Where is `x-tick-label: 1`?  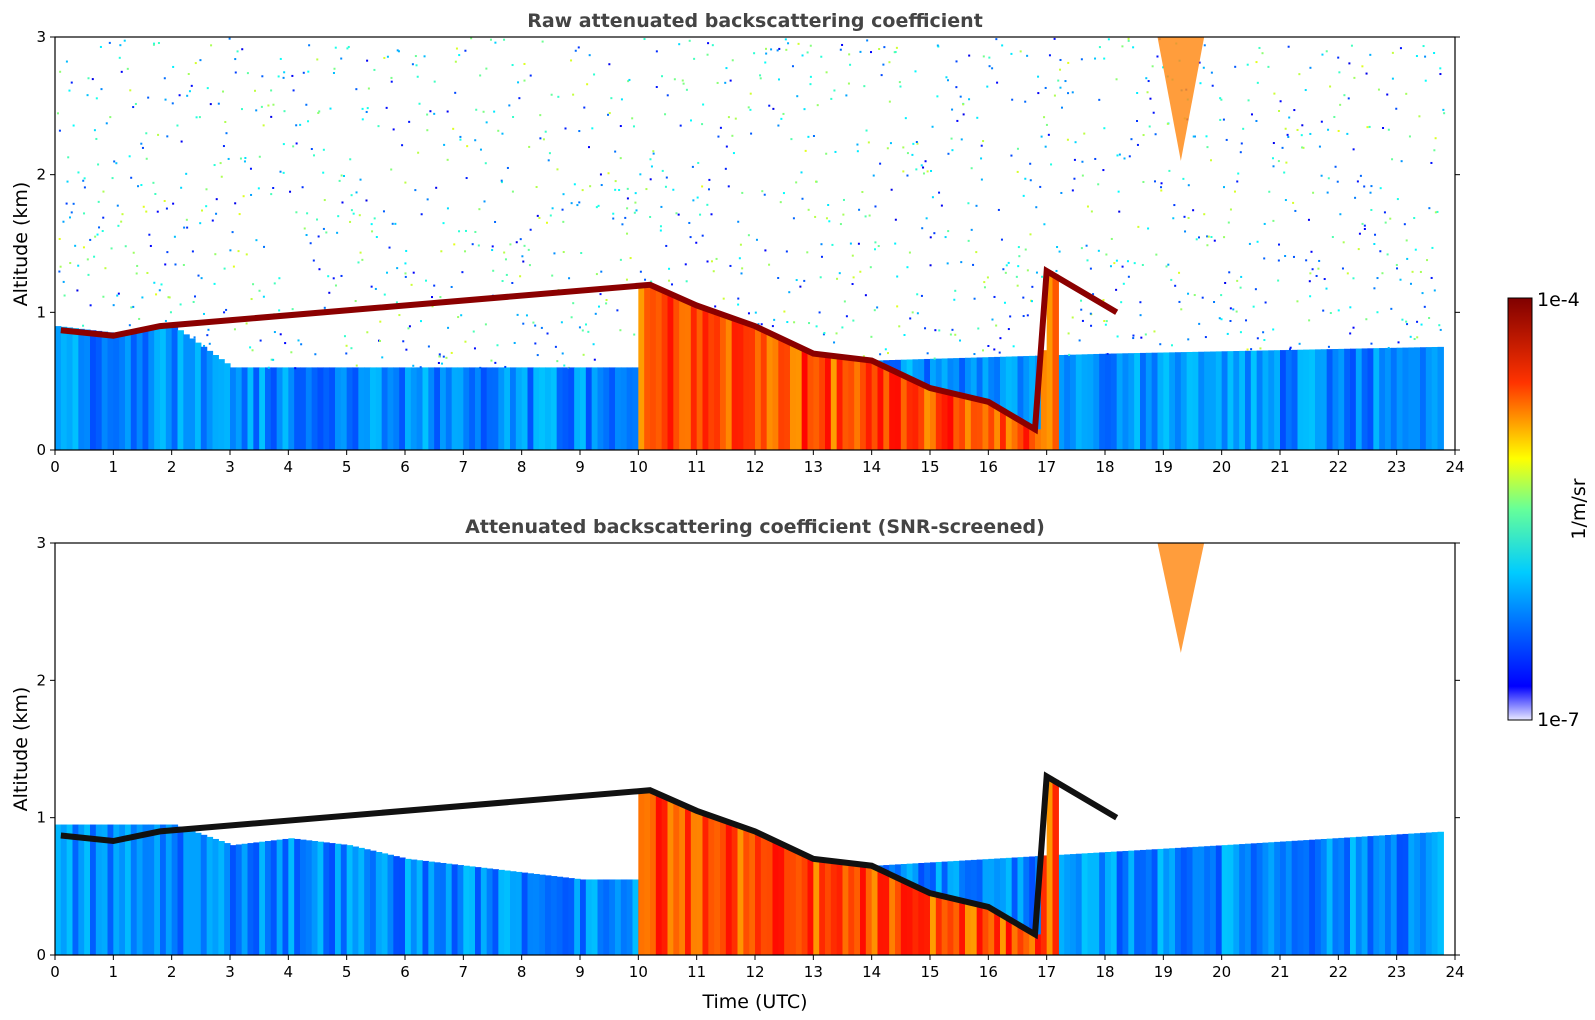 x-tick-label: 1 is located at coordinates (114, 972).